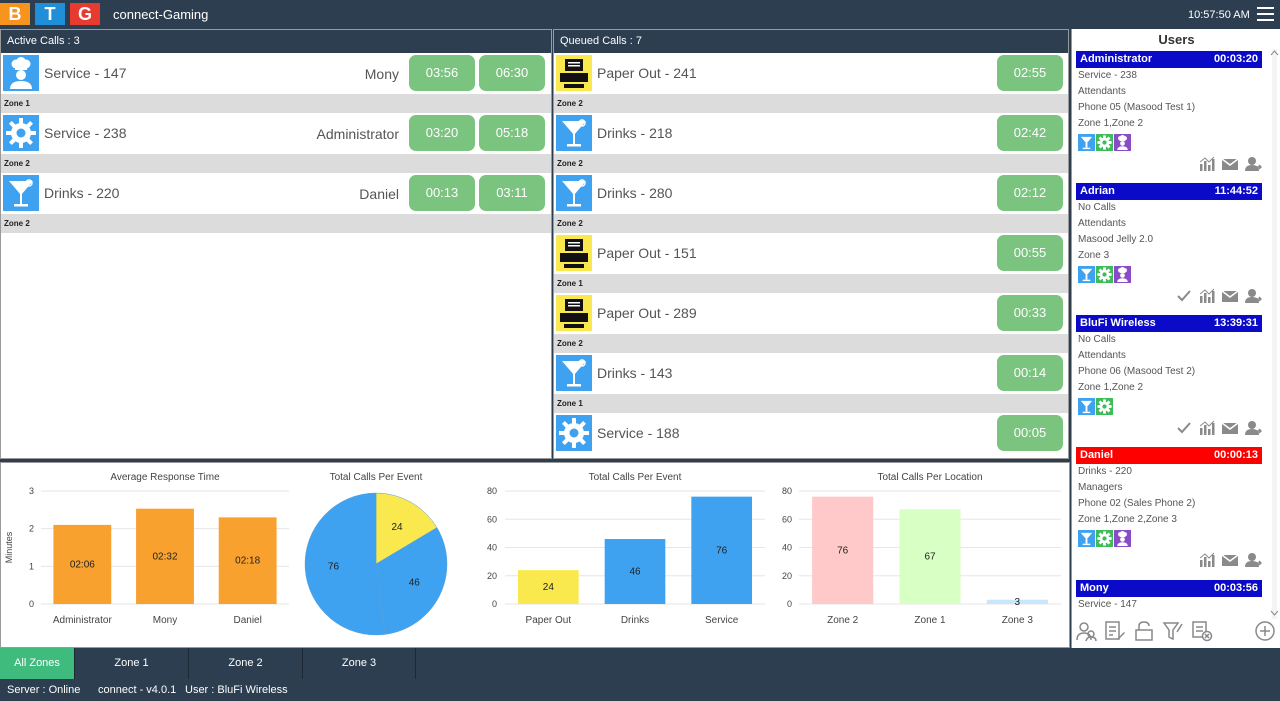  I want to click on user-name: Administrator, so click(1116, 59).